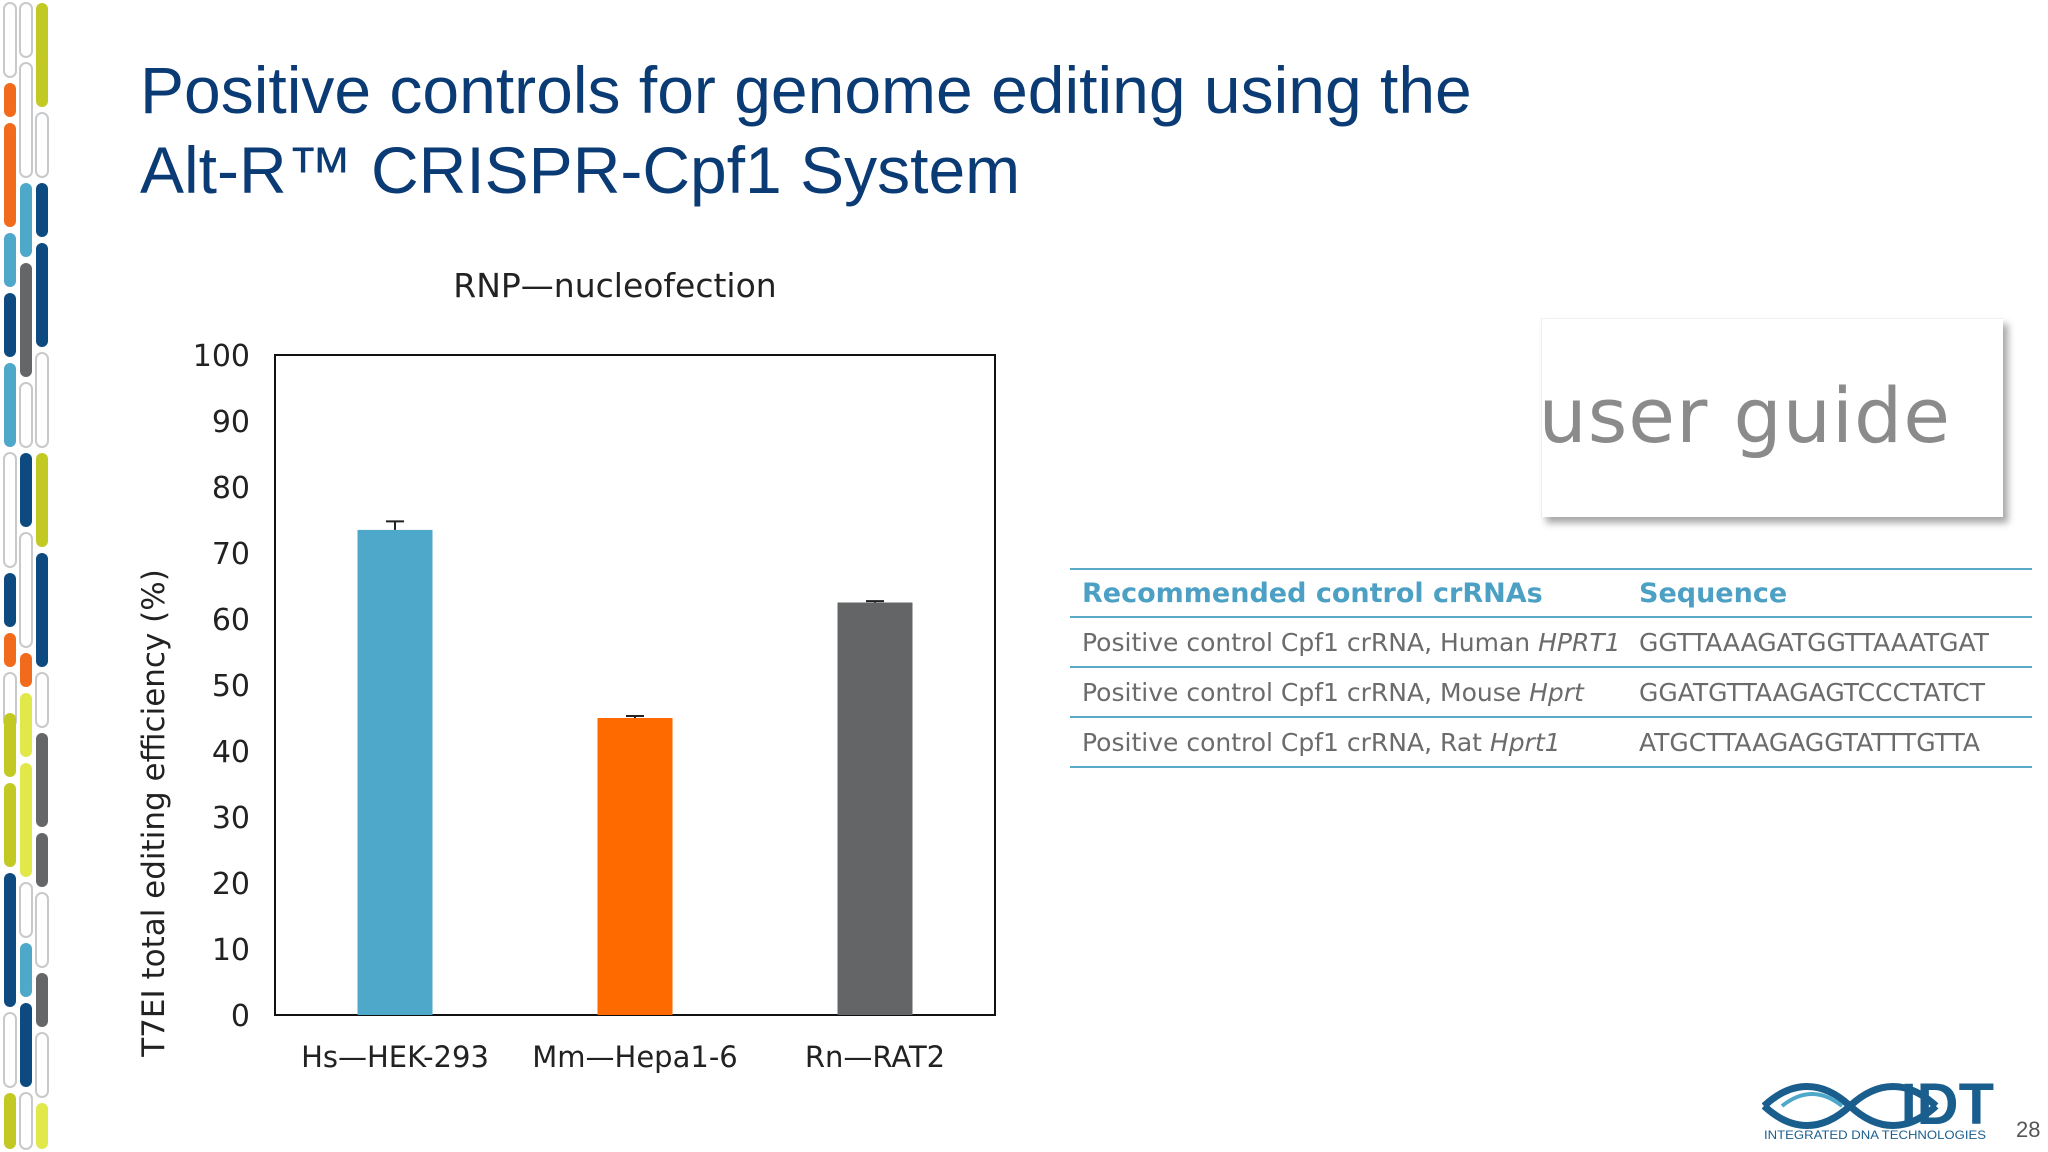 Image resolution: width=2048 pixels, height=1152 pixels. I want to click on dna-helix-icon, so click(1850, 1106).